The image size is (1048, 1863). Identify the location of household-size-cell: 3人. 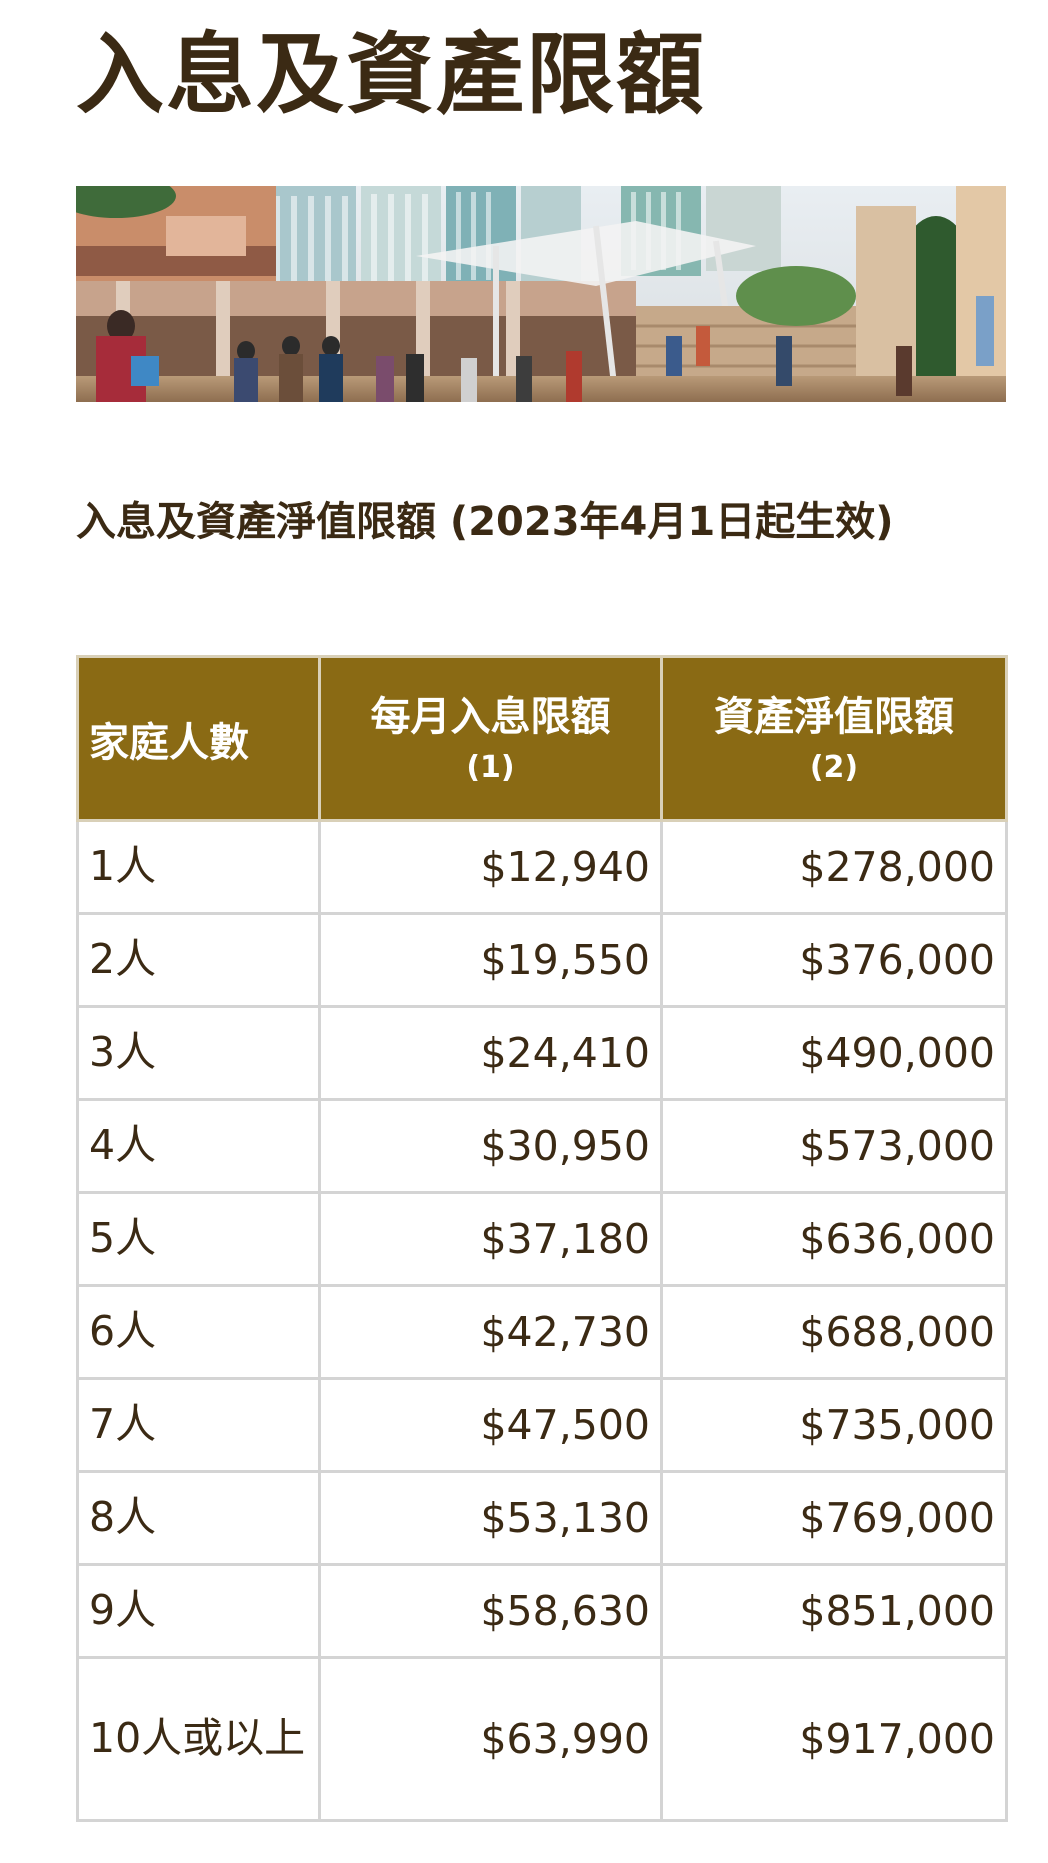
(198, 1053).